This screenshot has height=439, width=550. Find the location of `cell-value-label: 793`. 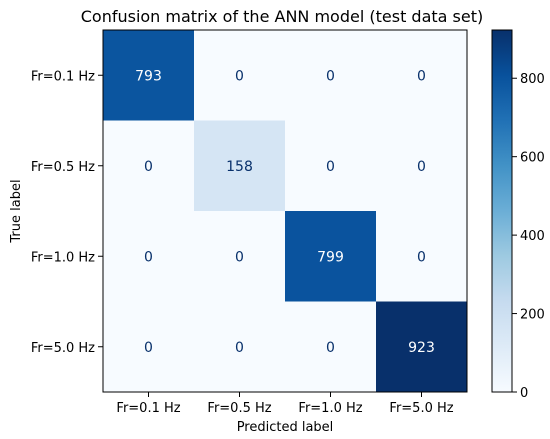

cell-value-label: 793 is located at coordinates (148, 76).